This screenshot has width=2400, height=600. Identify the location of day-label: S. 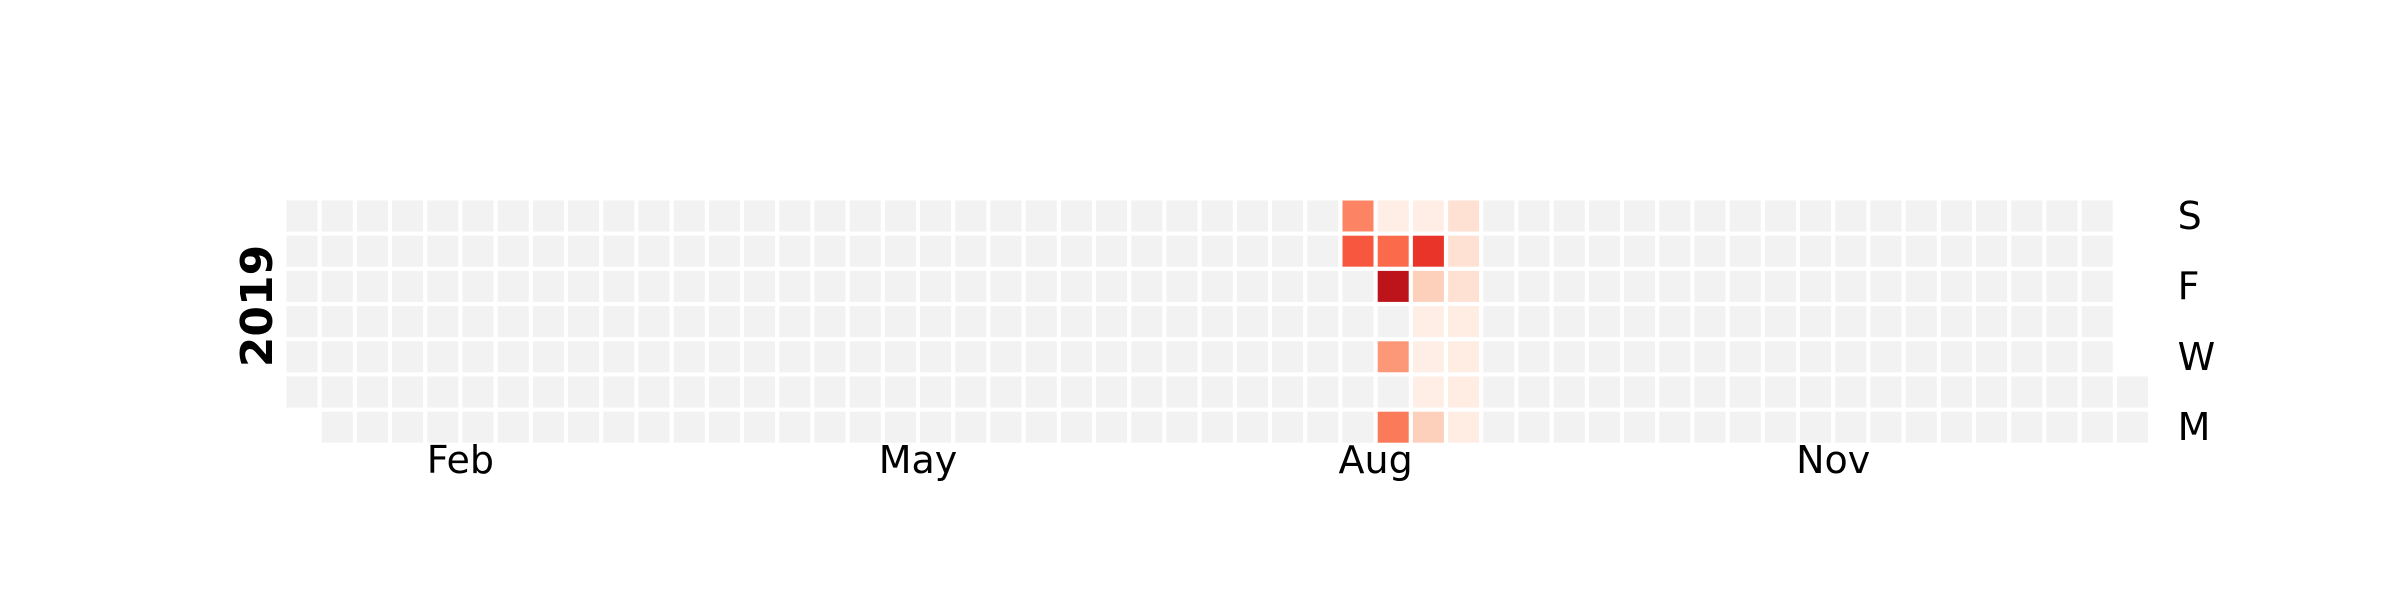
(2190, 216).